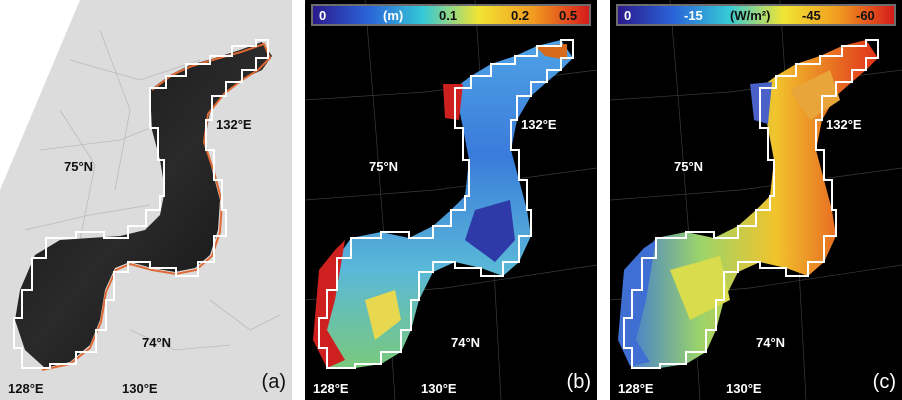 The width and height of the screenshot is (902, 400). What do you see at coordinates (865, 15) in the screenshot?
I see `colorbar-tick: -60` at bounding box center [865, 15].